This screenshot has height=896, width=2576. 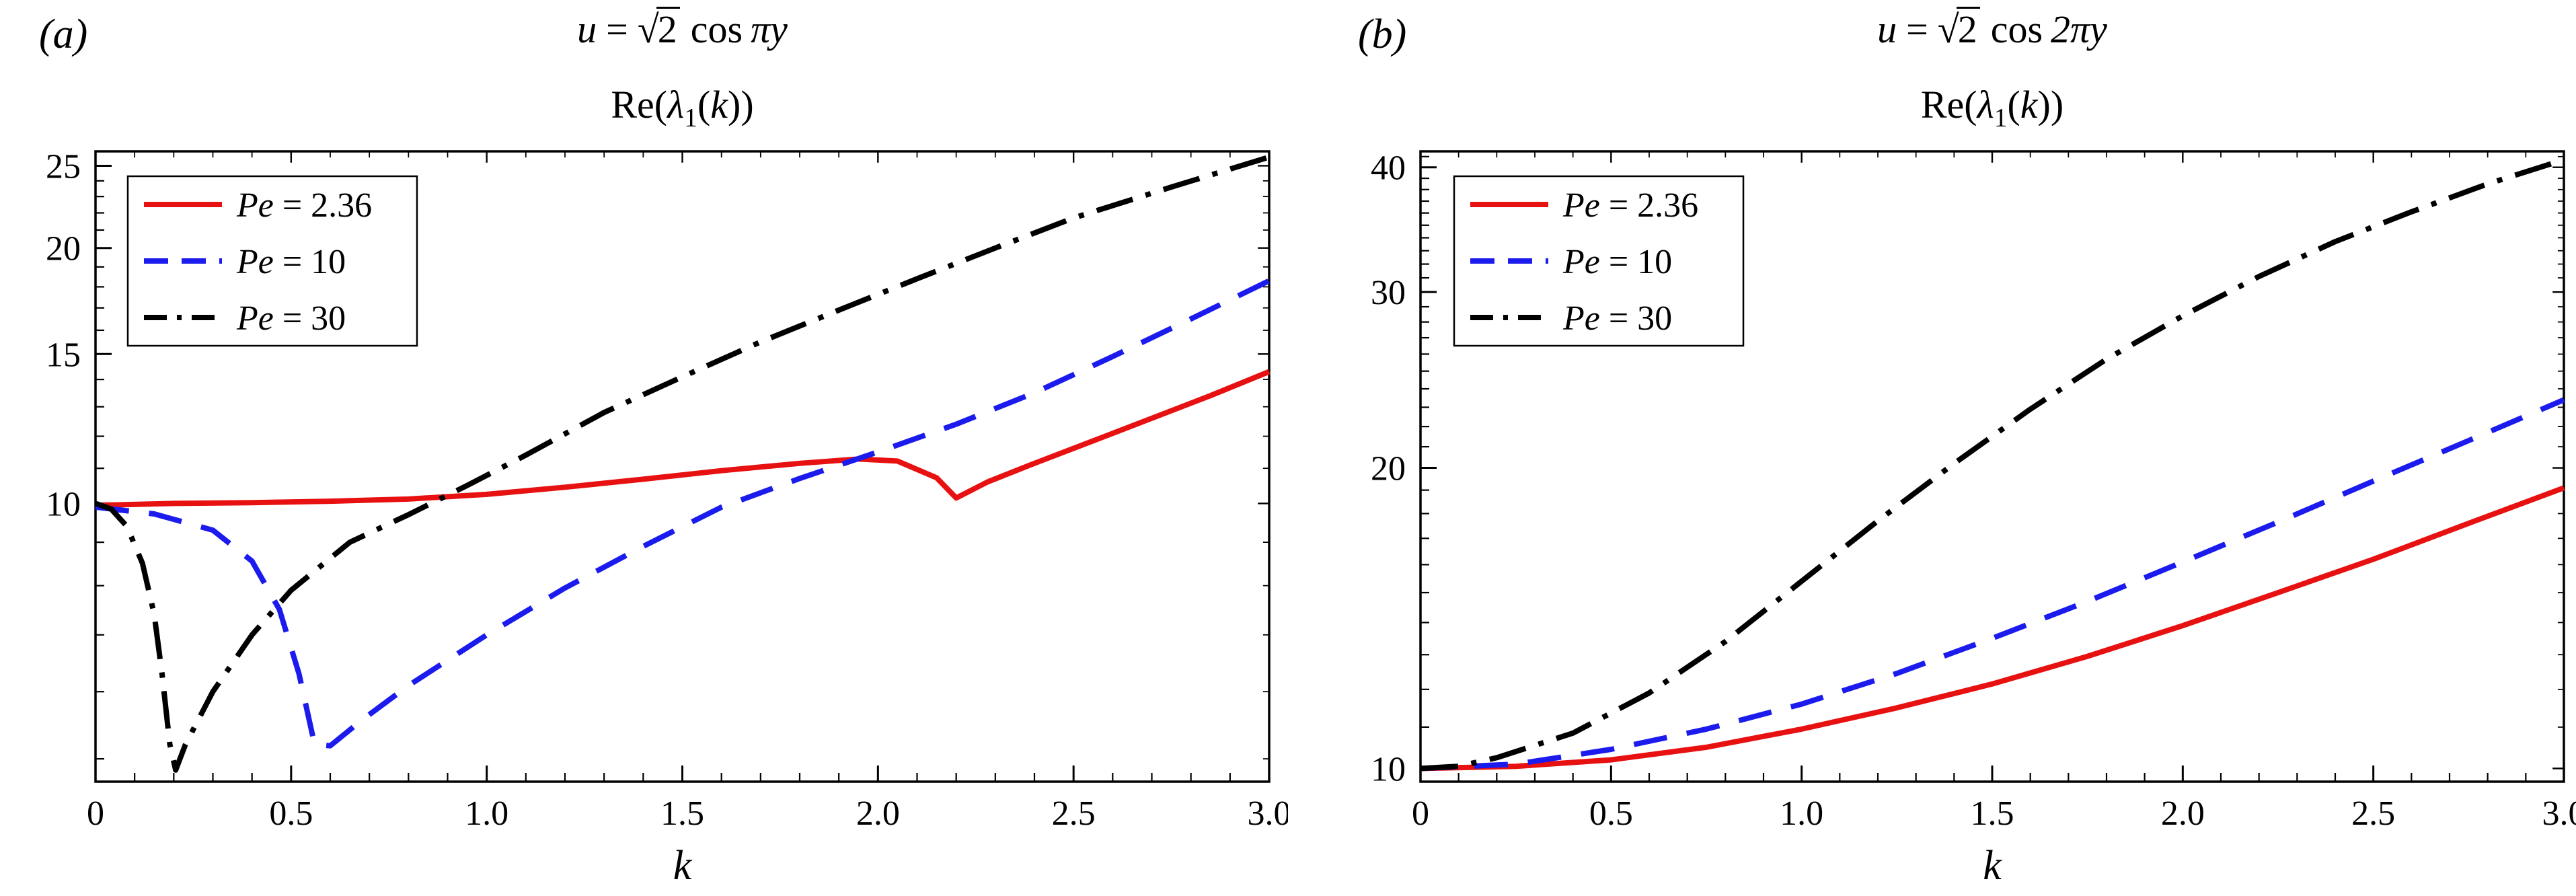 I want to click on plot-subtitle-b: Re(λ1(k)), so click(x=1992, y=106).